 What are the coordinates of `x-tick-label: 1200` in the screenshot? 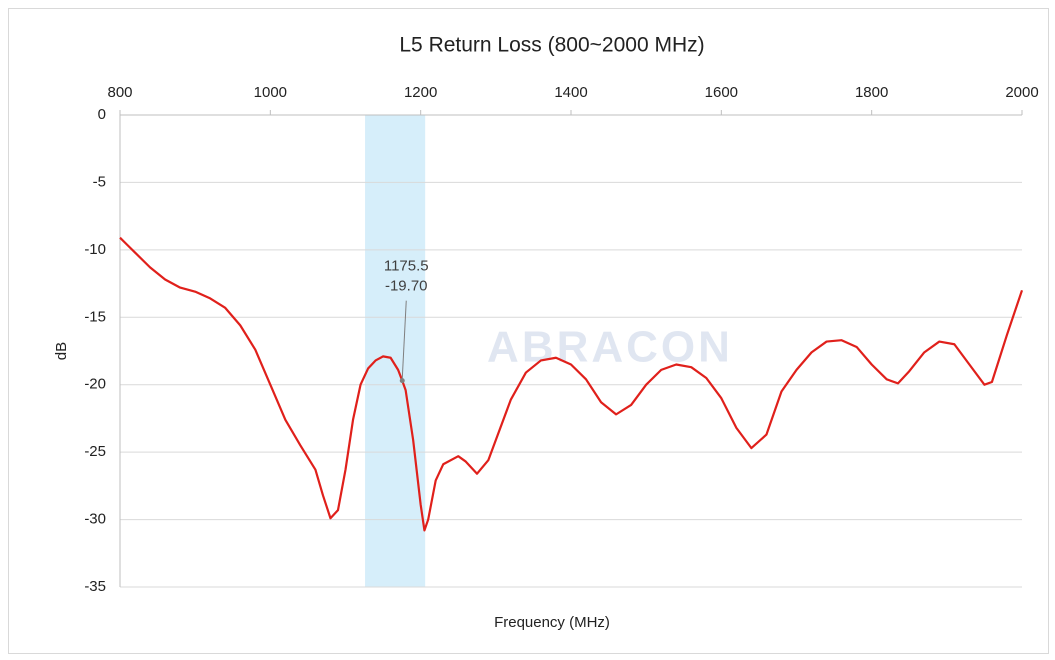 It's located at (420, 92).